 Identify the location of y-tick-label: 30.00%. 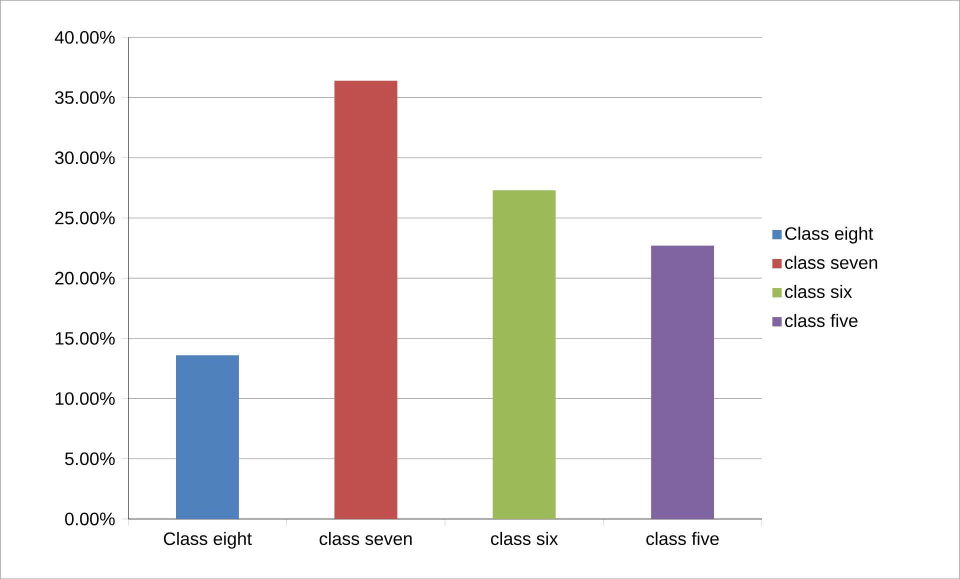
(85, 157).